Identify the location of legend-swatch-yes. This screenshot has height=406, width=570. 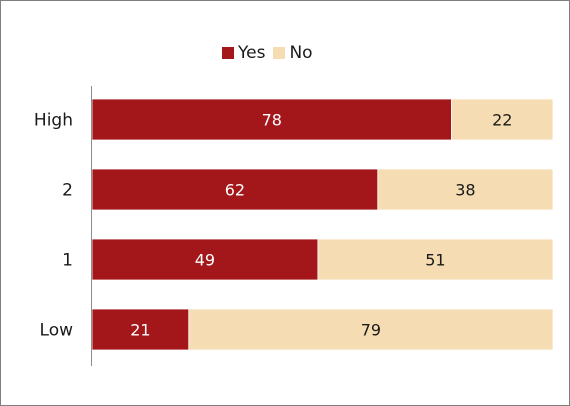
(228, 53).